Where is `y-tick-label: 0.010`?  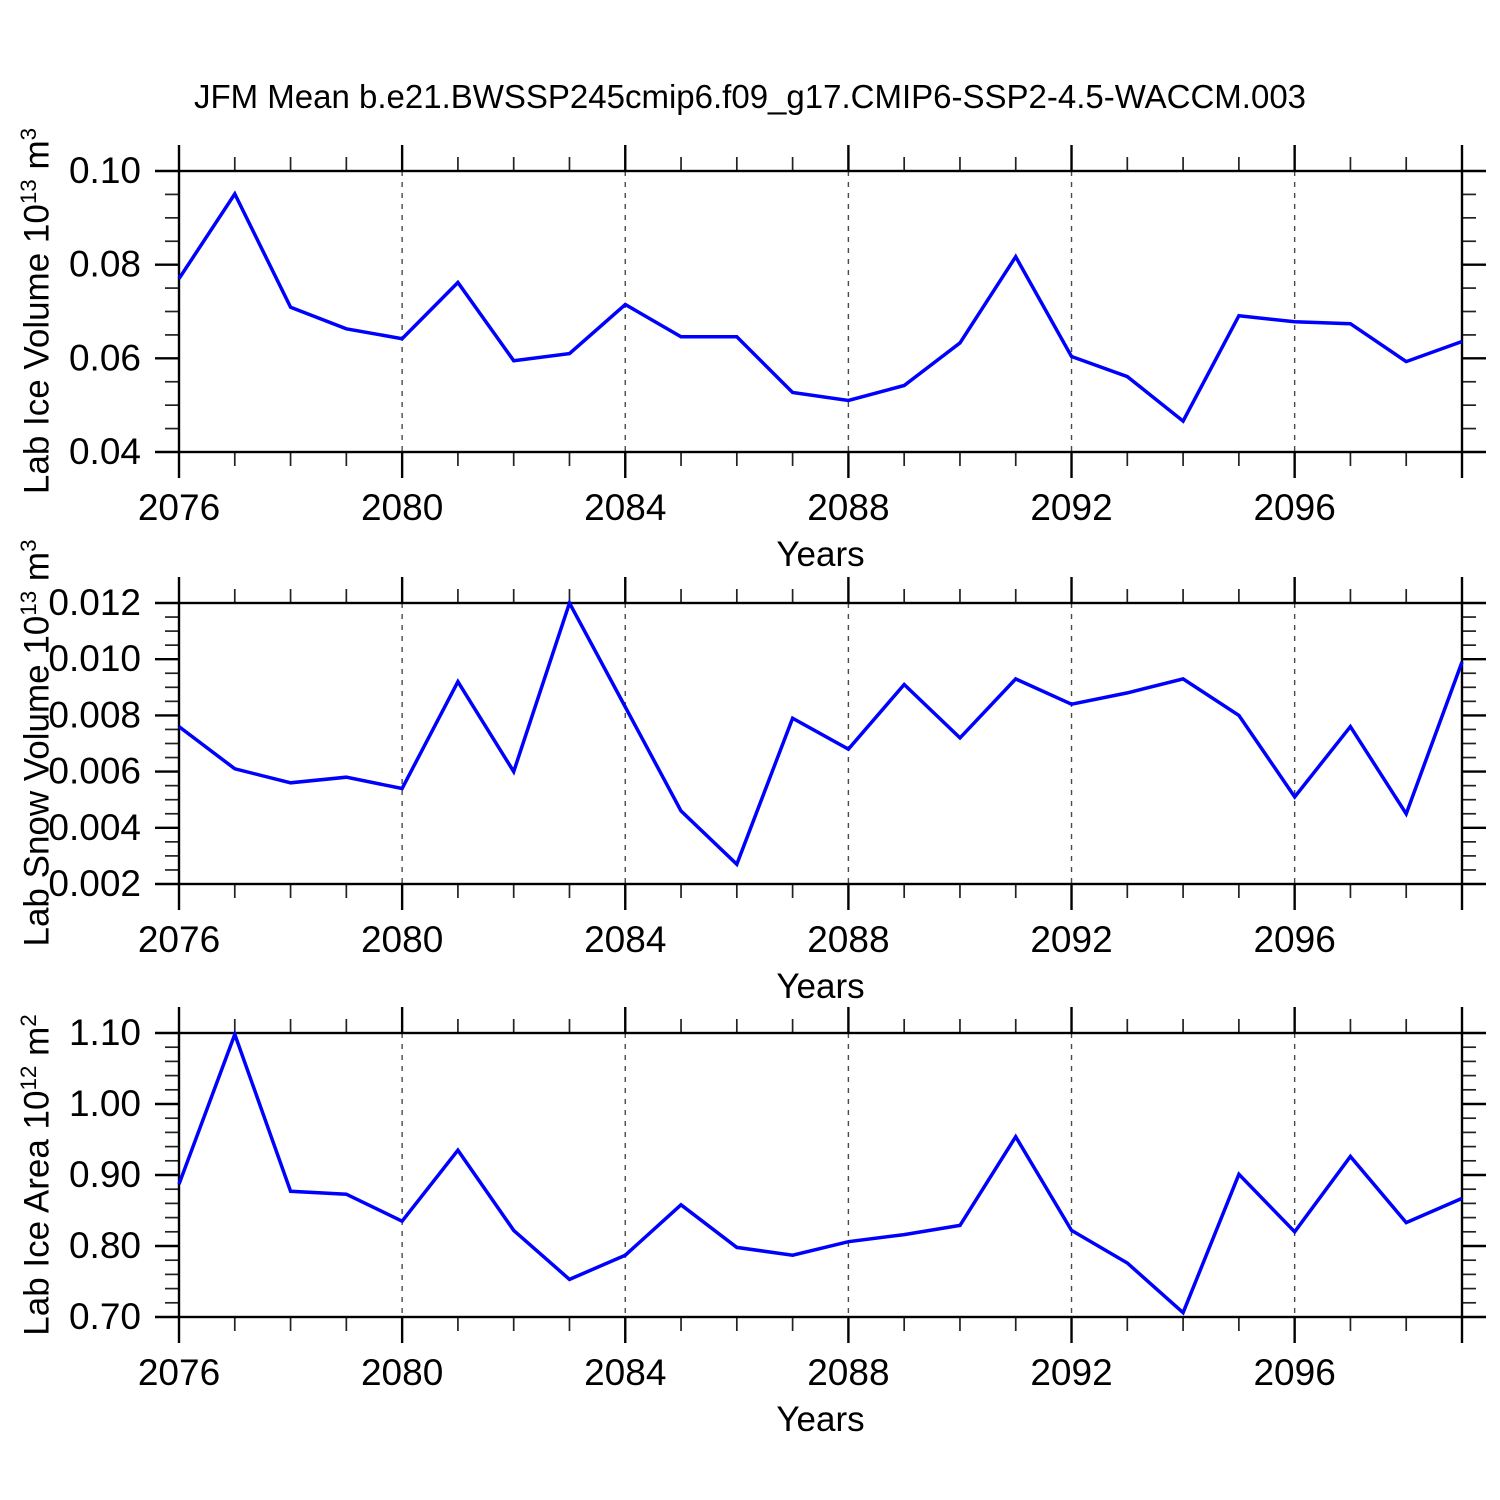
y-tick-label: 0.010 is located at coordinates (94, 658).